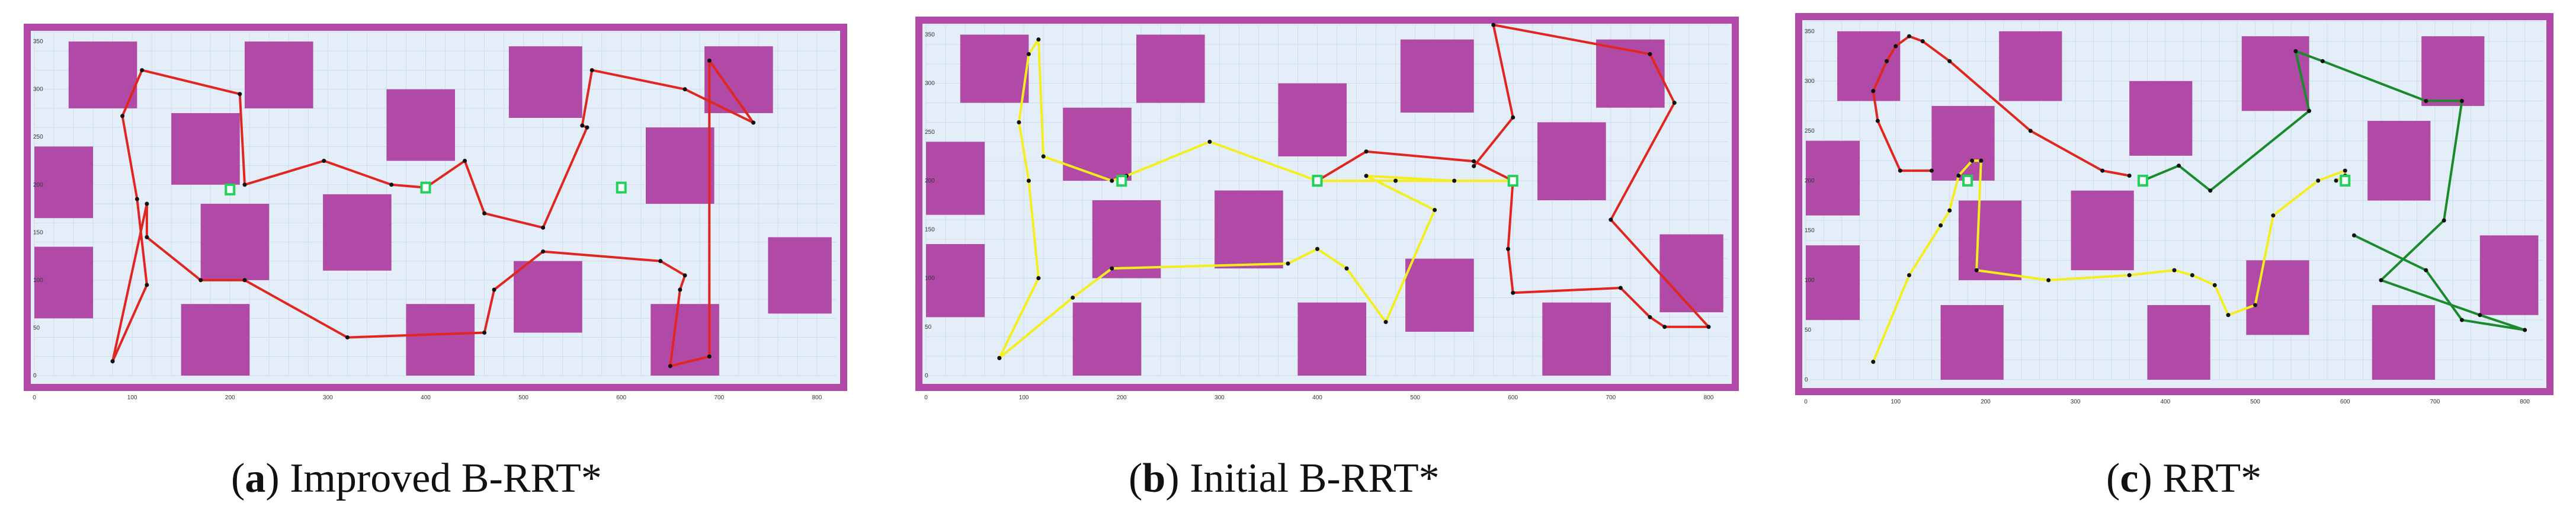 Image resolution: width=2576 pixels, height=516 pixels. What do you see at coordinates (255, 478) in the screenshot?
I see `caption-a-letter: a` at bounding box center [255, 478].